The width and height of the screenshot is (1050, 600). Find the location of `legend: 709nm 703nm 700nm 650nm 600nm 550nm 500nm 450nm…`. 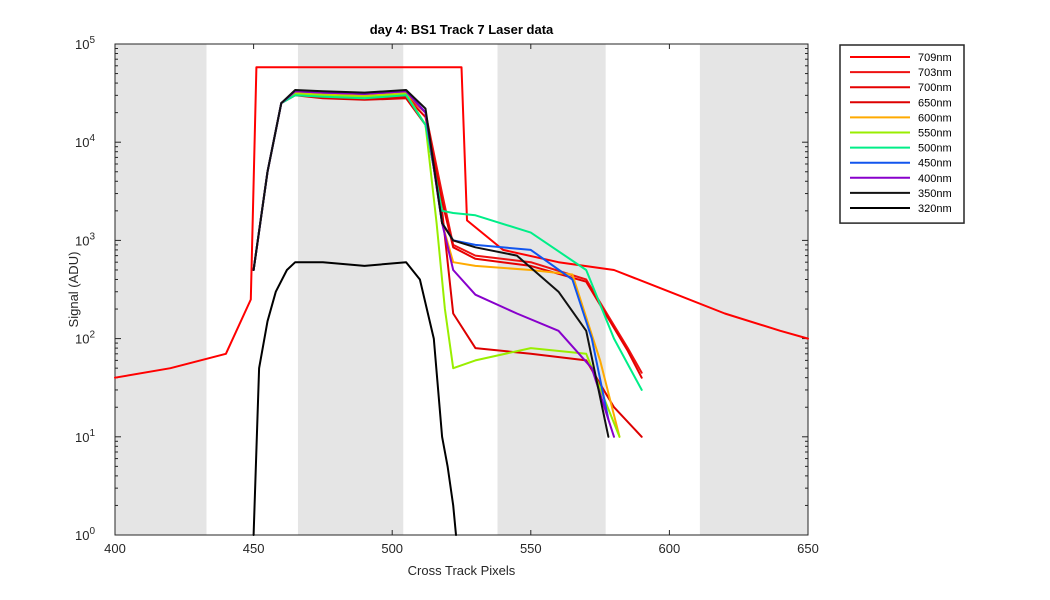

legend: 709nm 703nm 700nm 650nm 600nm 550nm 500nm 450nm… is located at coordinates (902, 134).